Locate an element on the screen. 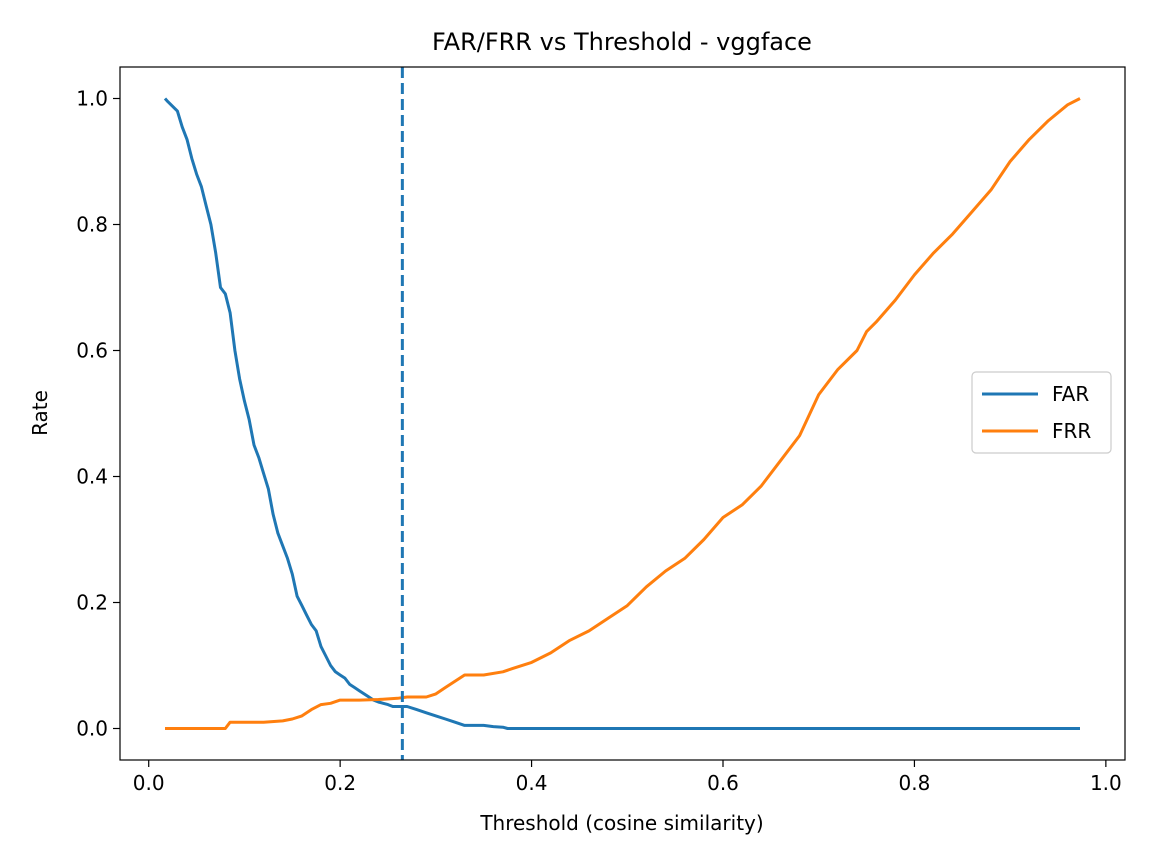  chart-title: FAR/FRR vs Threshold - vggface is located at coordinates (622, 42).